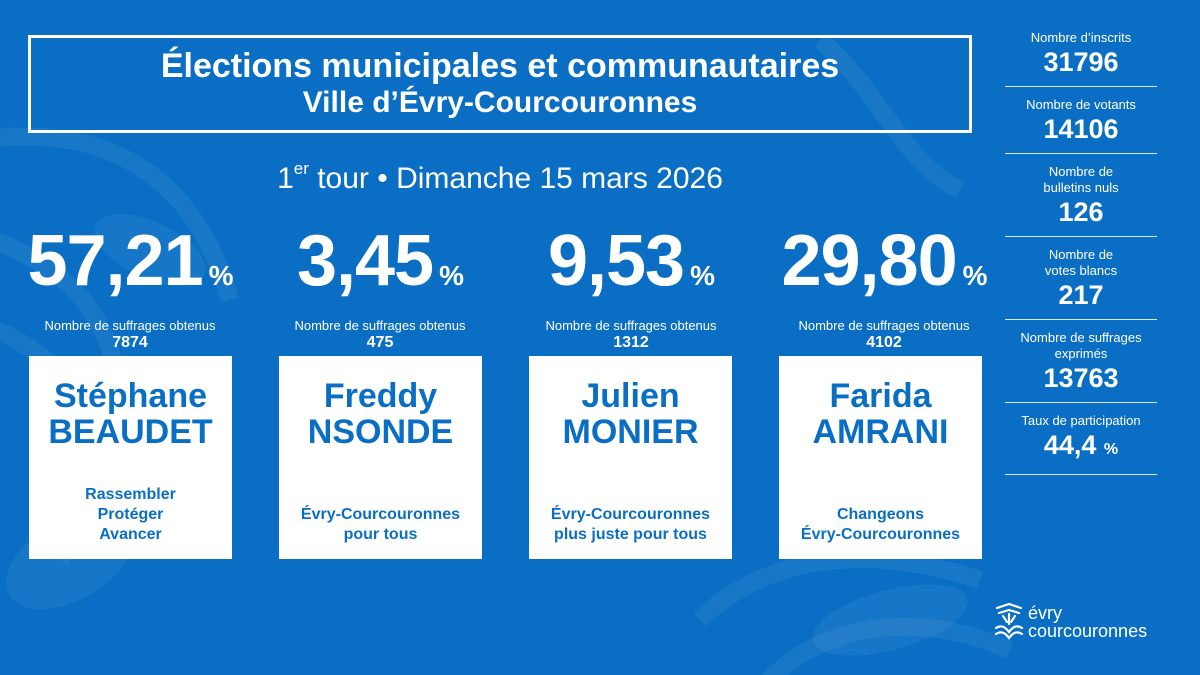 This screenshot has width=1200, height=675. Describe the element at coordinates (880, 396) in the screenshot. I see `candidate-first-name: Farida` at that location.